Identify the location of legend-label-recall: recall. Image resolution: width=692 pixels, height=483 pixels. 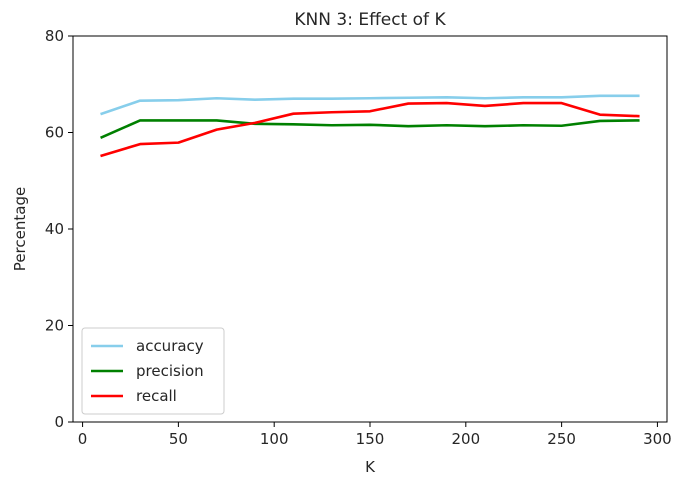
(156, 396).